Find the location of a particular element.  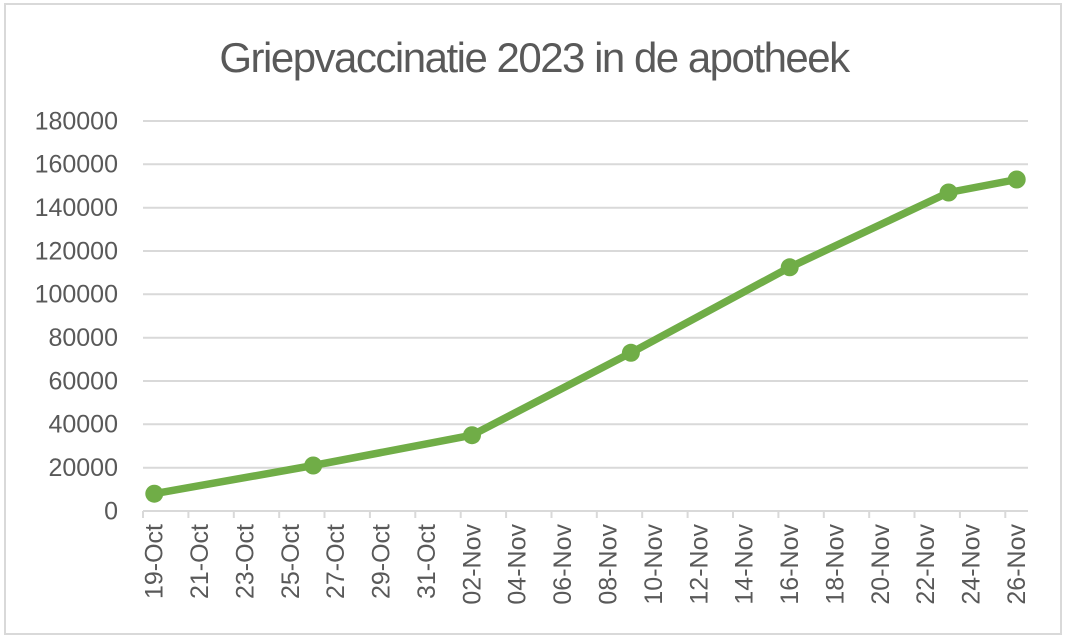

chart-title: Griepvaccinatie 2023 in de apotheek is located at coordinates (535, 57).